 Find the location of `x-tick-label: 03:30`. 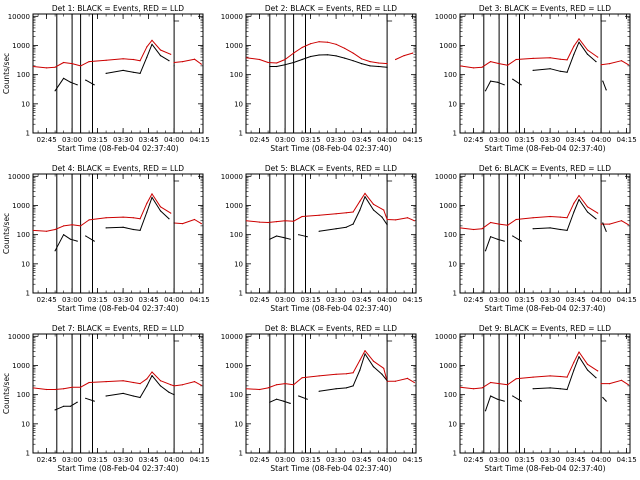

x-tick-label: 03:30 is located at coordinates (550, 140).